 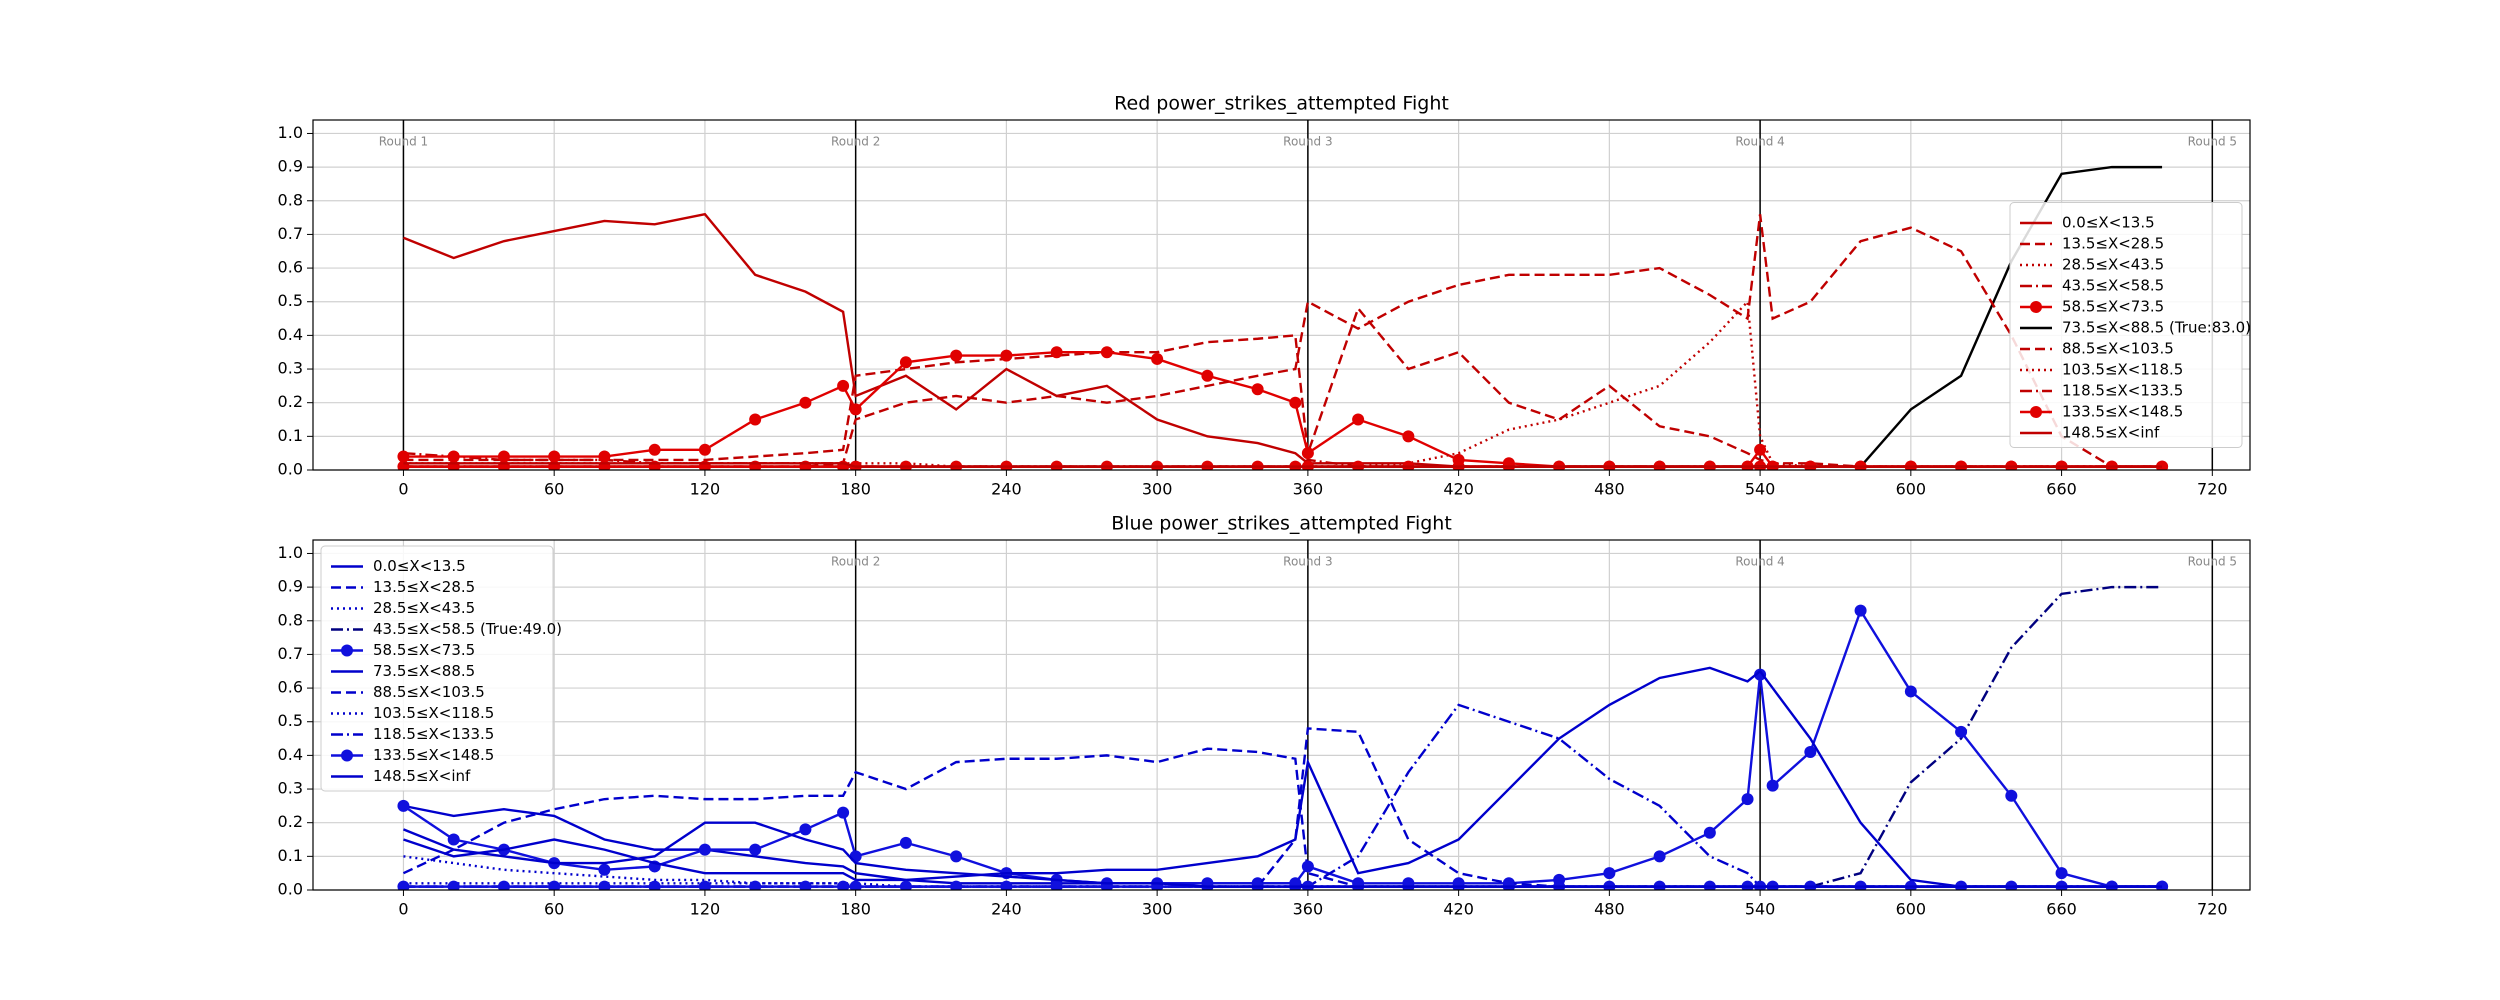 I want to click on y-tick-label: 0.3, so click(x=290, y=368).